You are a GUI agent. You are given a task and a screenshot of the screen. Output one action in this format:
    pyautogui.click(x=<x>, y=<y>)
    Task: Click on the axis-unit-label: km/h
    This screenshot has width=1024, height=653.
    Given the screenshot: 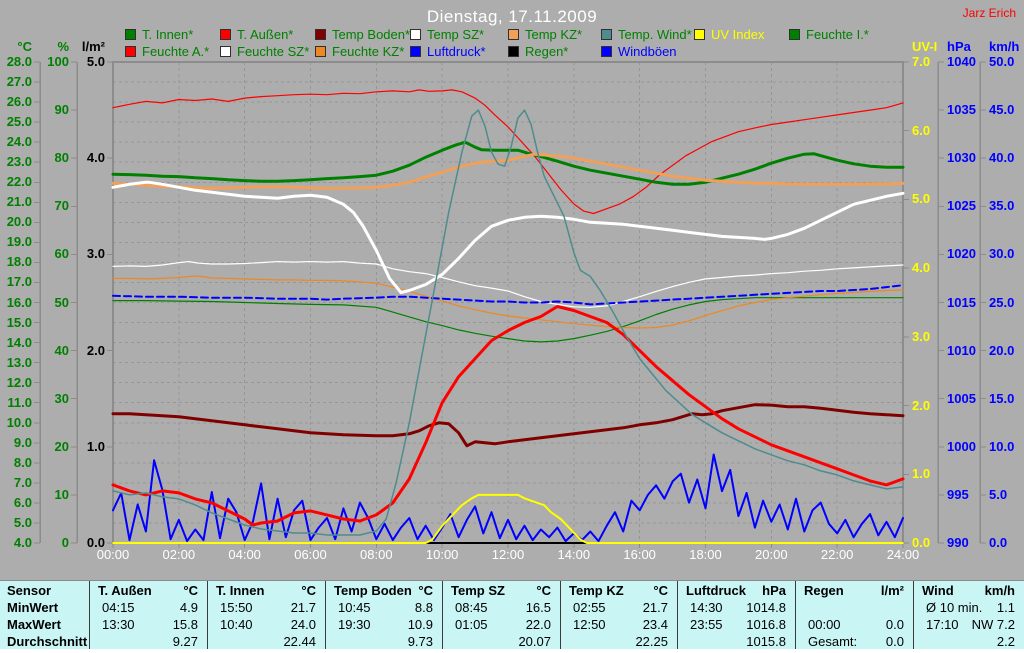 What is the action you would take?
    pyautogui.click(x=1004, y=46)
    